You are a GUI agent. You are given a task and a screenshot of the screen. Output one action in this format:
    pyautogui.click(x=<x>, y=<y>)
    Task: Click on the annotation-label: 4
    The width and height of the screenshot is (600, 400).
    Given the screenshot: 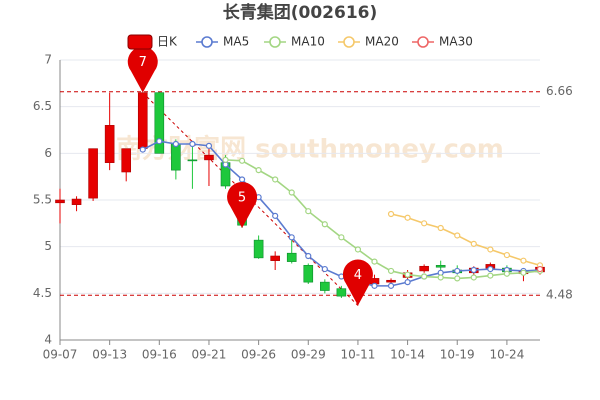 What is the action you would take?
    pyautogui.click(x=358, y=275)
    